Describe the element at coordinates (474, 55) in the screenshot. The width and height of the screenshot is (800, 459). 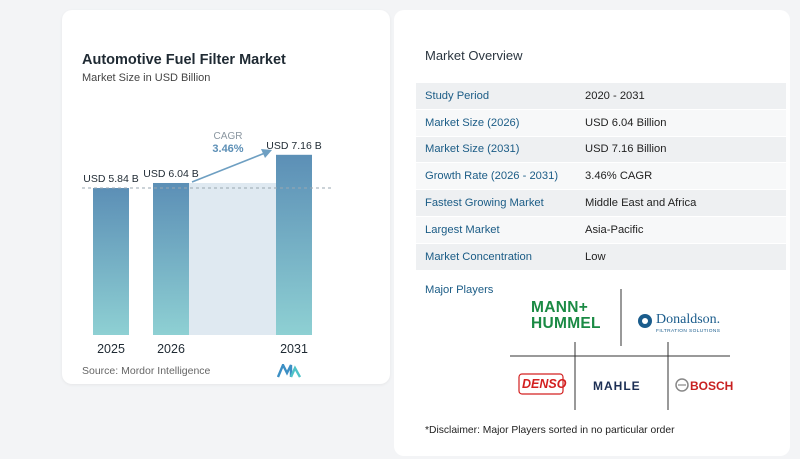
I see `overview-title: Market Overview` at that location.